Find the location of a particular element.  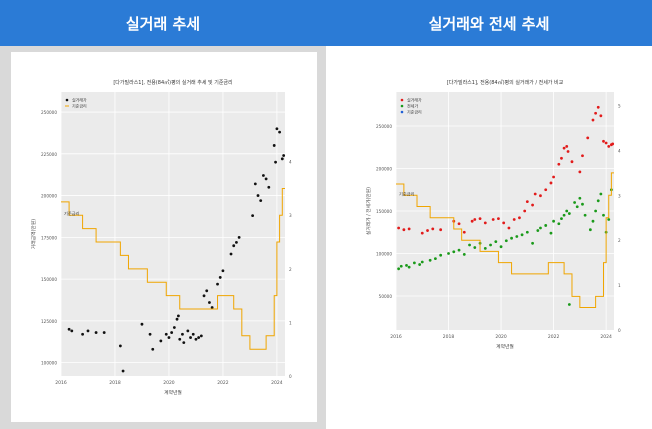

x-tick-label: 2022 is located at coordinates (223, 383).